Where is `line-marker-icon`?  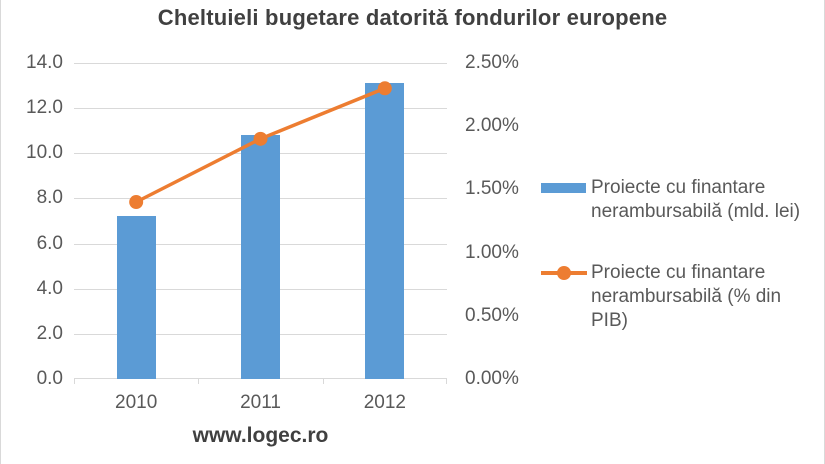 line-marker-icon is located at coordinates (564, 273).